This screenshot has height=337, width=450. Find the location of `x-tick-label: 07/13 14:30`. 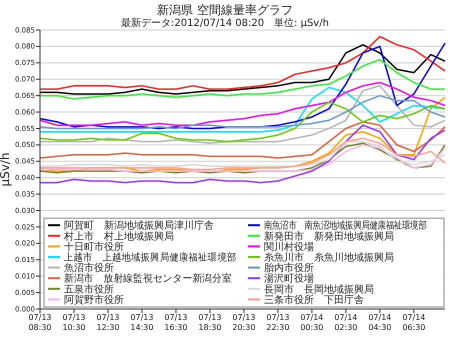

x-tick-label: 07/13 14:30 is located at coordinates (142, 322).